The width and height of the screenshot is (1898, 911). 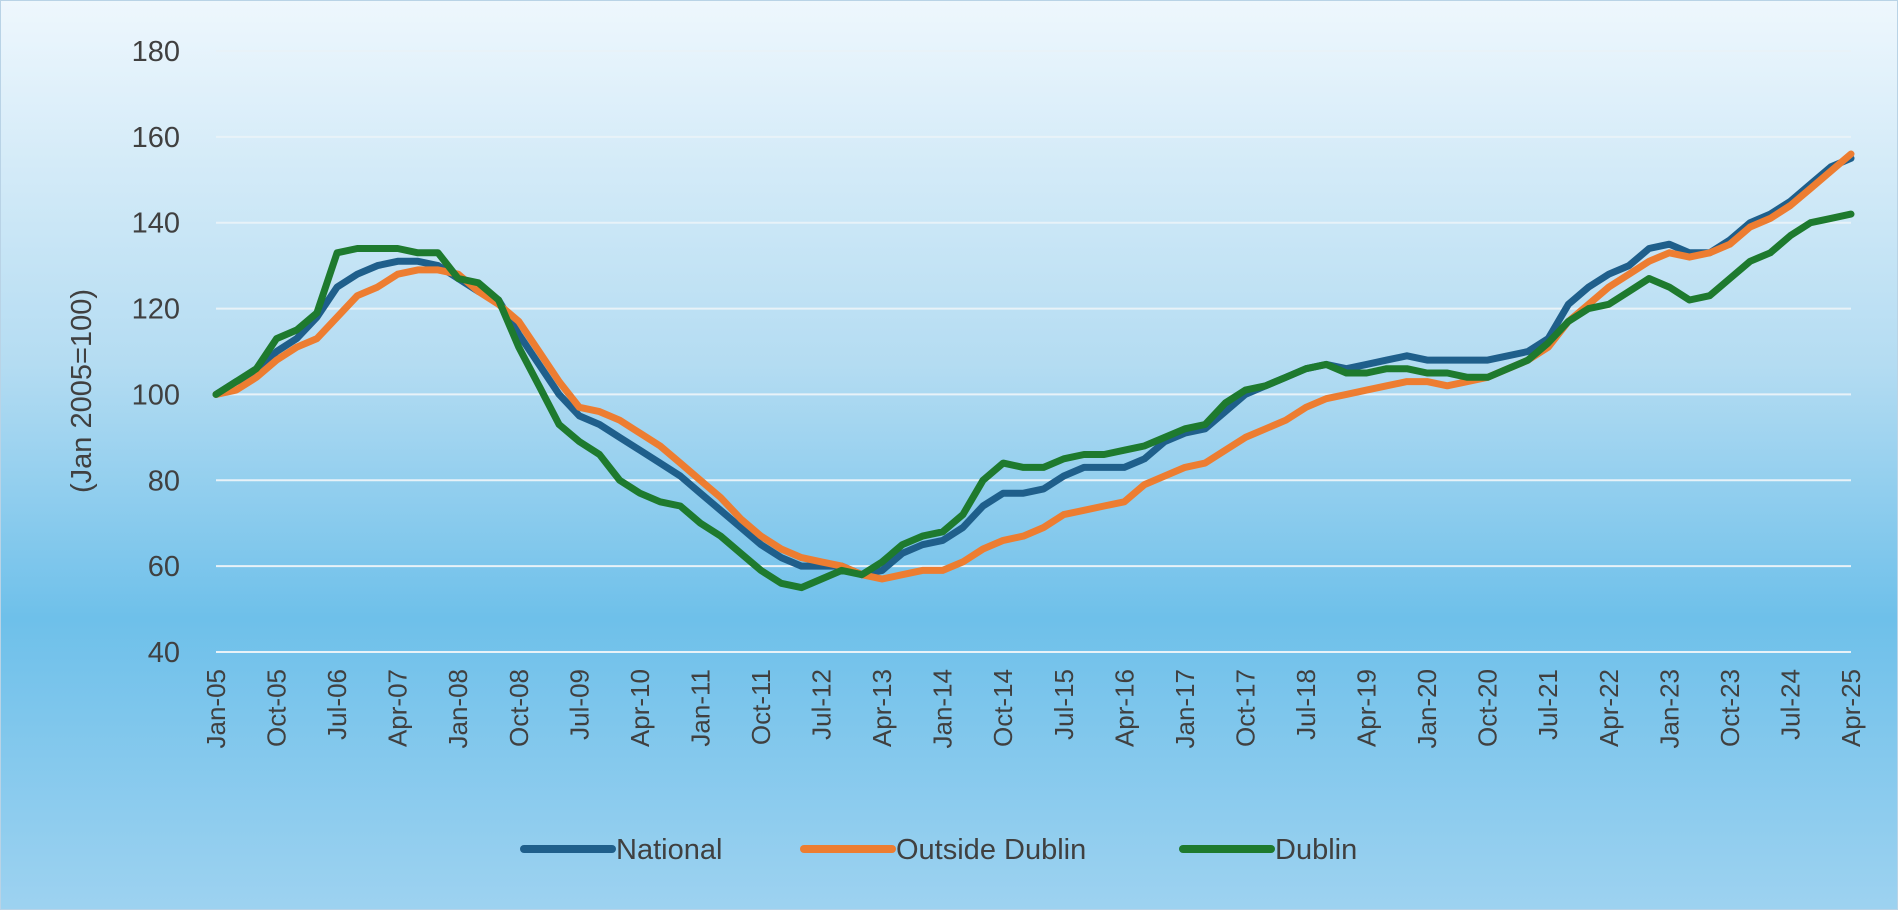 What do you see at coordinates (156, 224) in the screenshot?
I see `y-tick-label: 140` at bounding box center [156, 224].